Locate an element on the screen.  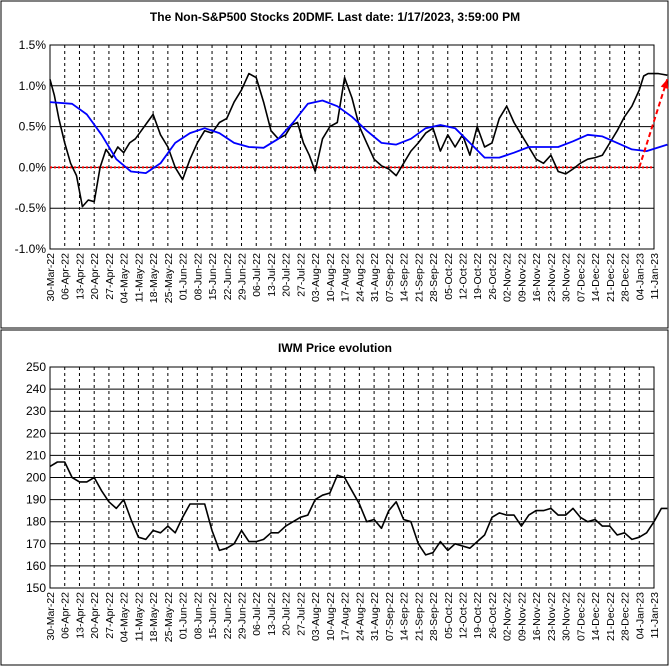
x-tick-label: 12-Oct-22 is located at coordinates (463, 276).